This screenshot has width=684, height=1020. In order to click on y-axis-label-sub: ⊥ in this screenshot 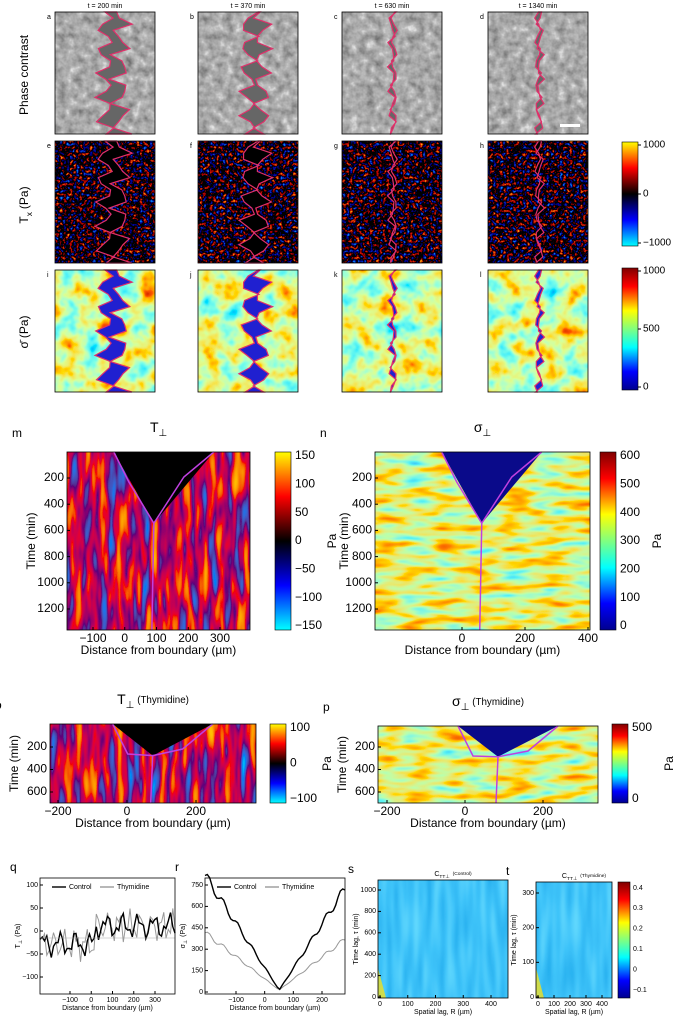, I will do `click(186, 942)`.